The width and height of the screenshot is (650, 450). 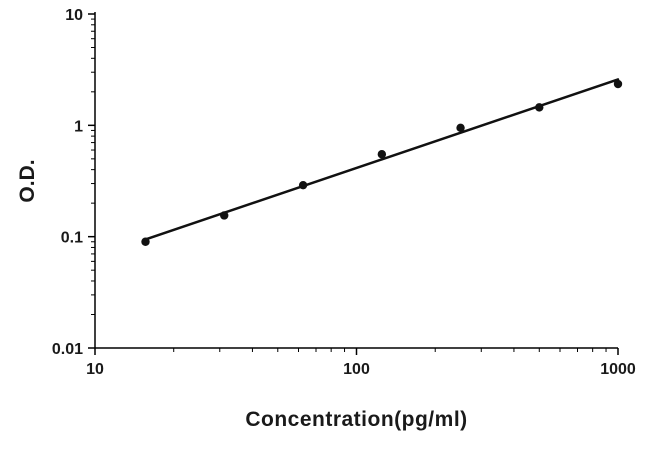 What do you see at coordinates (74, 15) in the screenshot?
I see `y-tick-label: 10` at bounding box center [74, 15].